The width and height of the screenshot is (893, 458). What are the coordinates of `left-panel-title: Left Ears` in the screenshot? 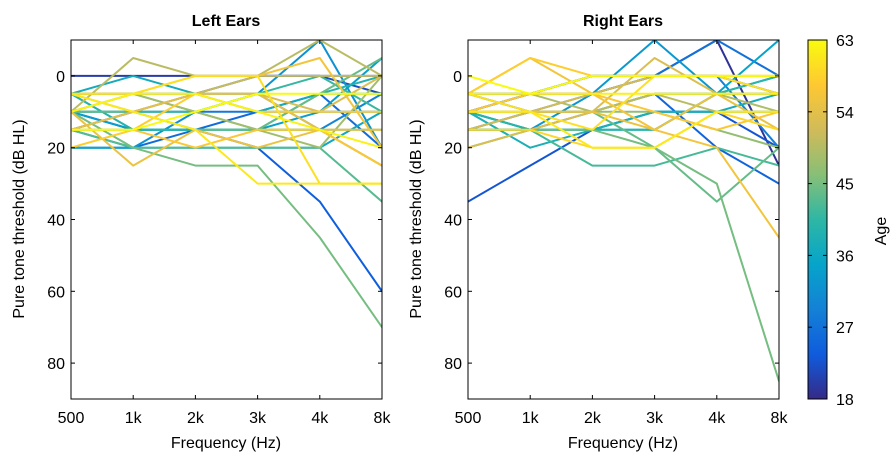 It's located at (226, 21).